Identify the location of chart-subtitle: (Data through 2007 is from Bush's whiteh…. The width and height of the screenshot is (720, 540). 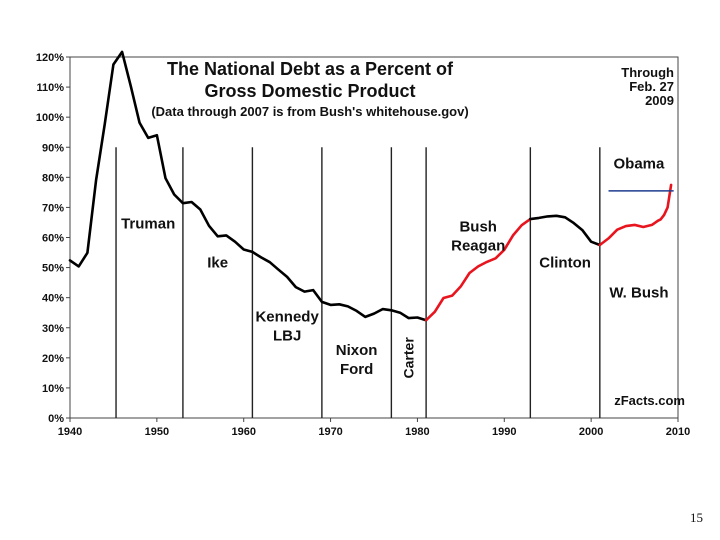
(309, 111).